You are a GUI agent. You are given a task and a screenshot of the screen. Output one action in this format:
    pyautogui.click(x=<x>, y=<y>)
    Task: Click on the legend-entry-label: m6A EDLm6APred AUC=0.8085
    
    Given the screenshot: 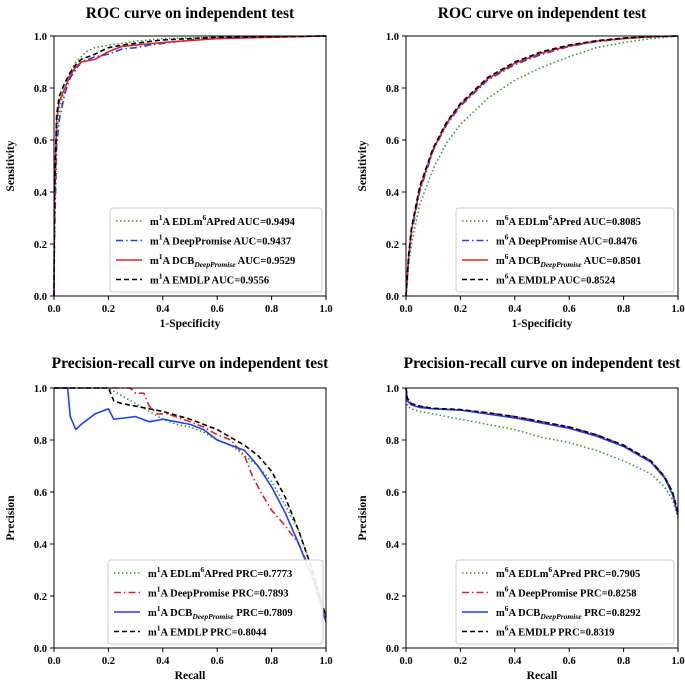 What is the action you would take?
    pyautogui.click(x=568, y=220)
    